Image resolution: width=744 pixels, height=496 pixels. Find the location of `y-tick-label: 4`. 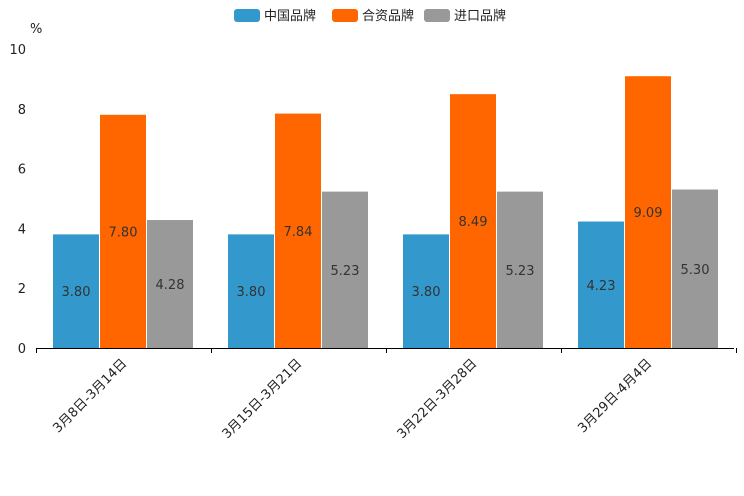

y-tick-label: 4 is located at coordinates (22, 229).